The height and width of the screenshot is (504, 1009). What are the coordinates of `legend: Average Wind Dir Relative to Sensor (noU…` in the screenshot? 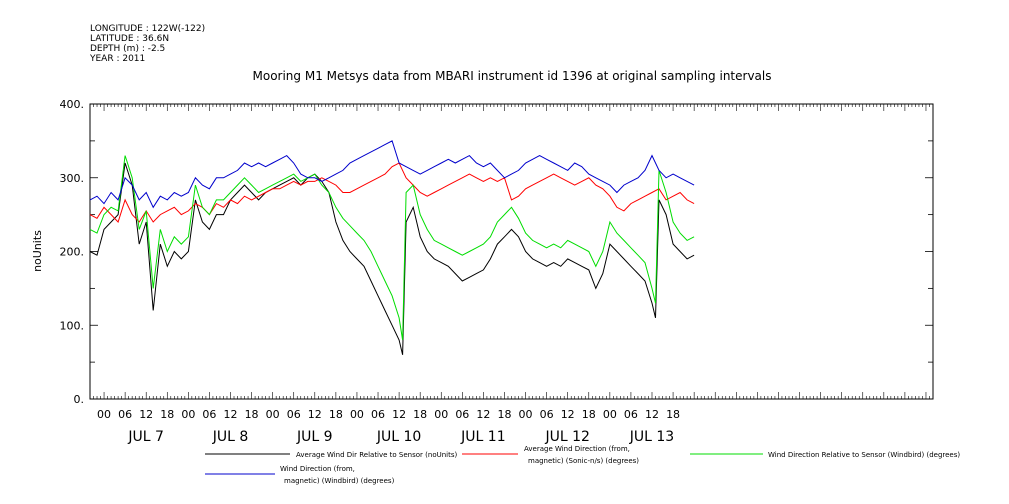 It's located at (582, 465).